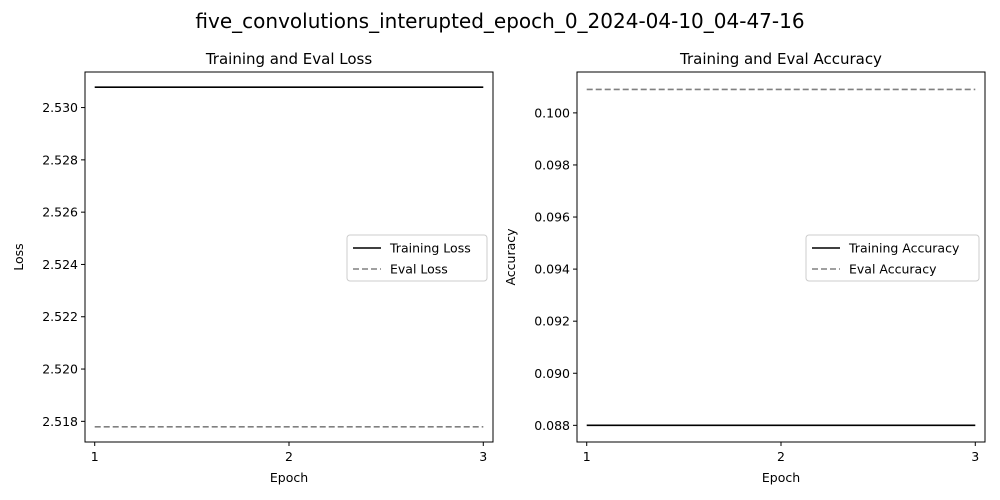 This screenshot has height=500, width=1000. What do you see at coordinates (552, 112) in the screenshot?
I see `y-tick-label: 0.100` at bounding box center [552, 112].